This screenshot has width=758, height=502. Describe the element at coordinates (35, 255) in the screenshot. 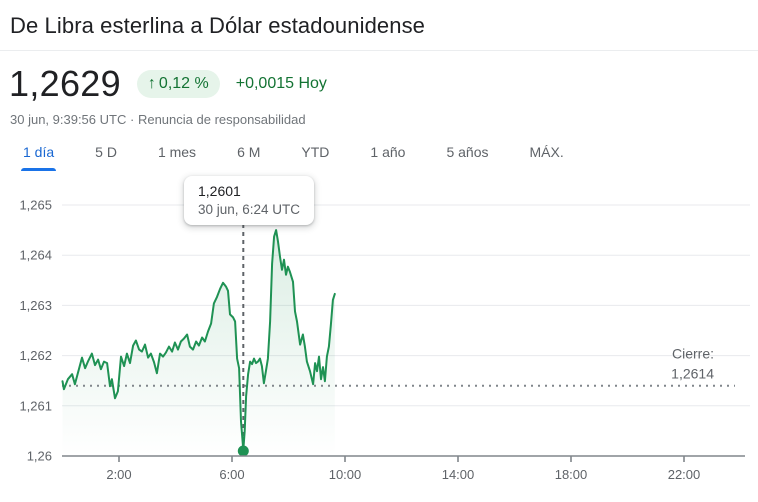

I see `y-axis-label: 1,264` at that location.